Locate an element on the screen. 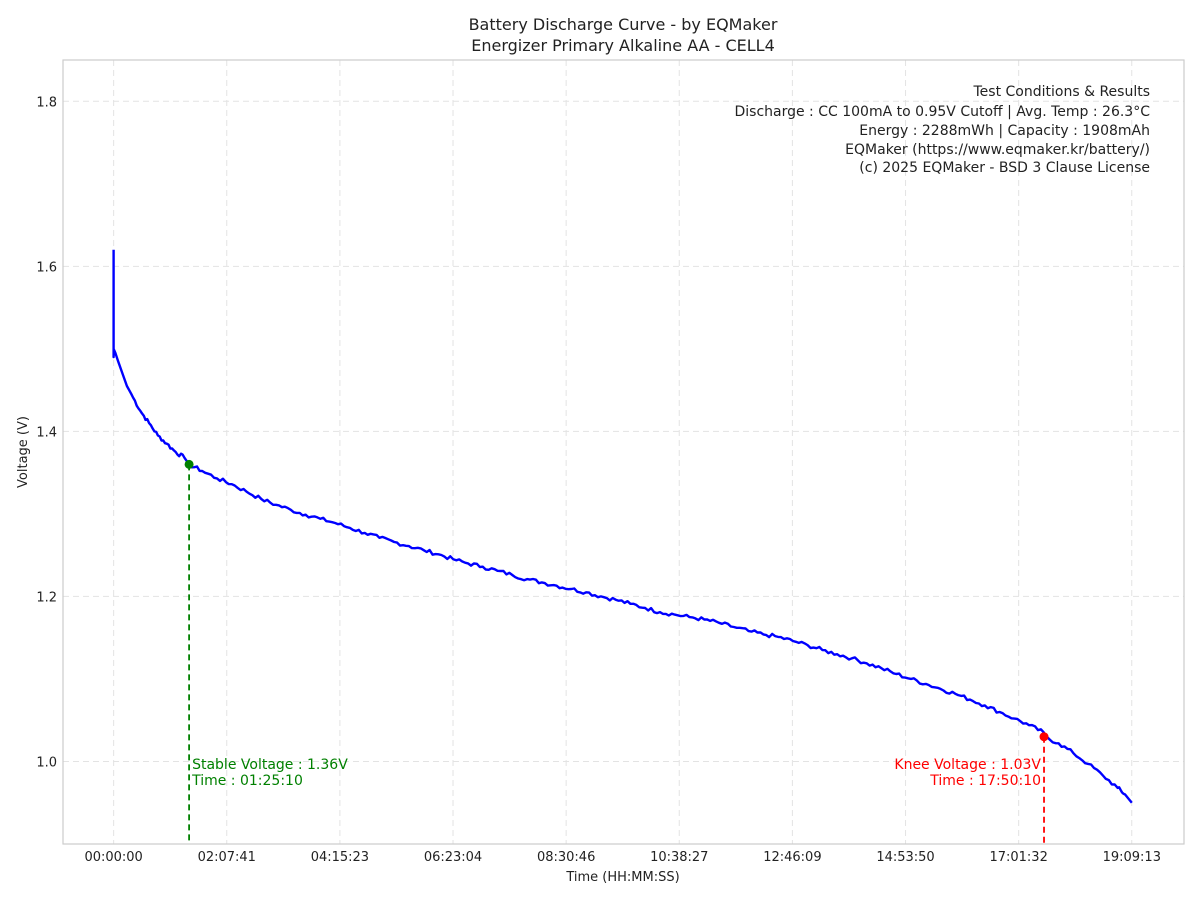  x-tick-label: 06:23:04 is located at coordinates (453, 857).